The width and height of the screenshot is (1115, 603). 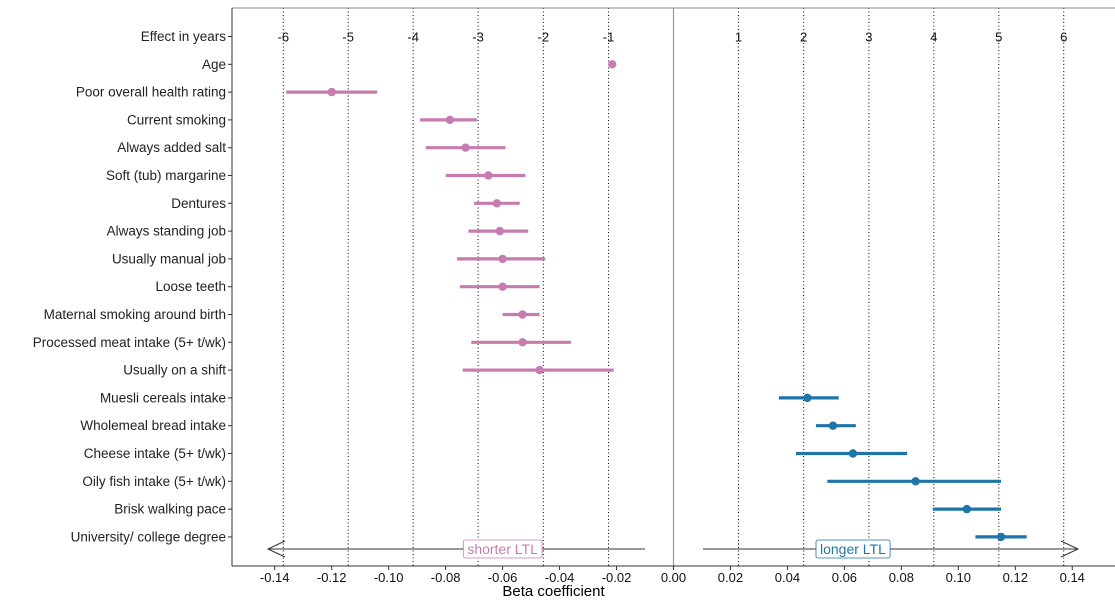 What do you see at coordinates (129, 342) in the screenshot?
I see `factor-label: Processed meat intake (5+ t/wk)` at bounding box center [129, 342].